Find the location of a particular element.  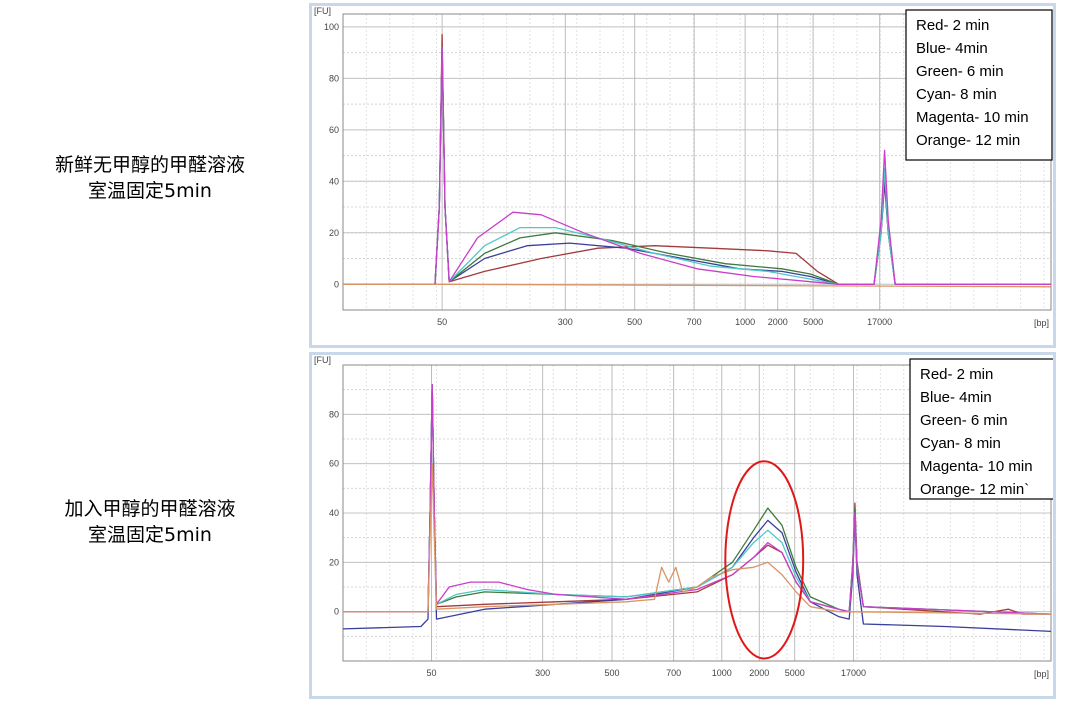

condition-label-2: 加入甲醇的甲醛溶液 室温固定5min is located at coordinates (150, 522).